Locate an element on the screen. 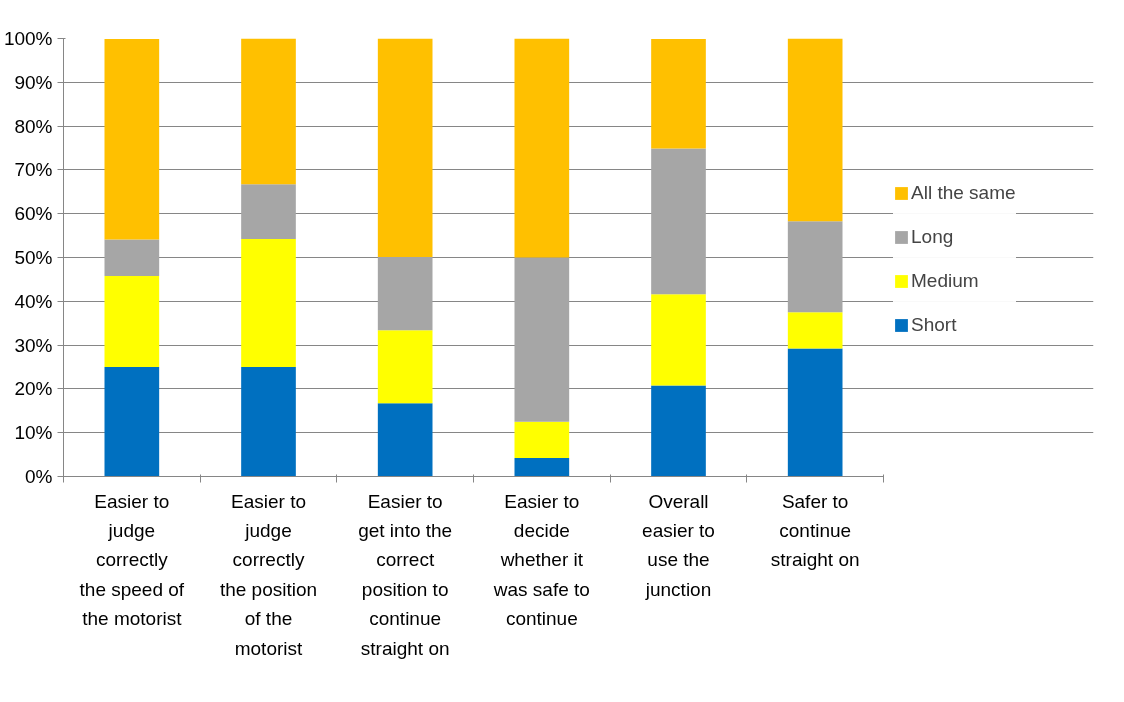 Image resolution: width=1124 pixels, height=702 pixels. legend-label: Short is located at coordinates (934, 325).